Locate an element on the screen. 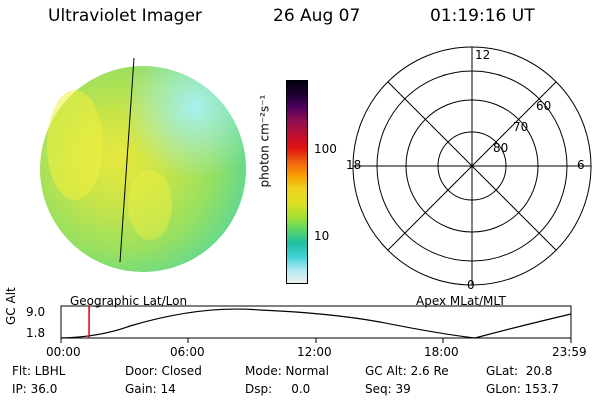 This screenshot has width=600, height=400. x-tick-label-2359: 23:59 is located at coordinates (569, 352).